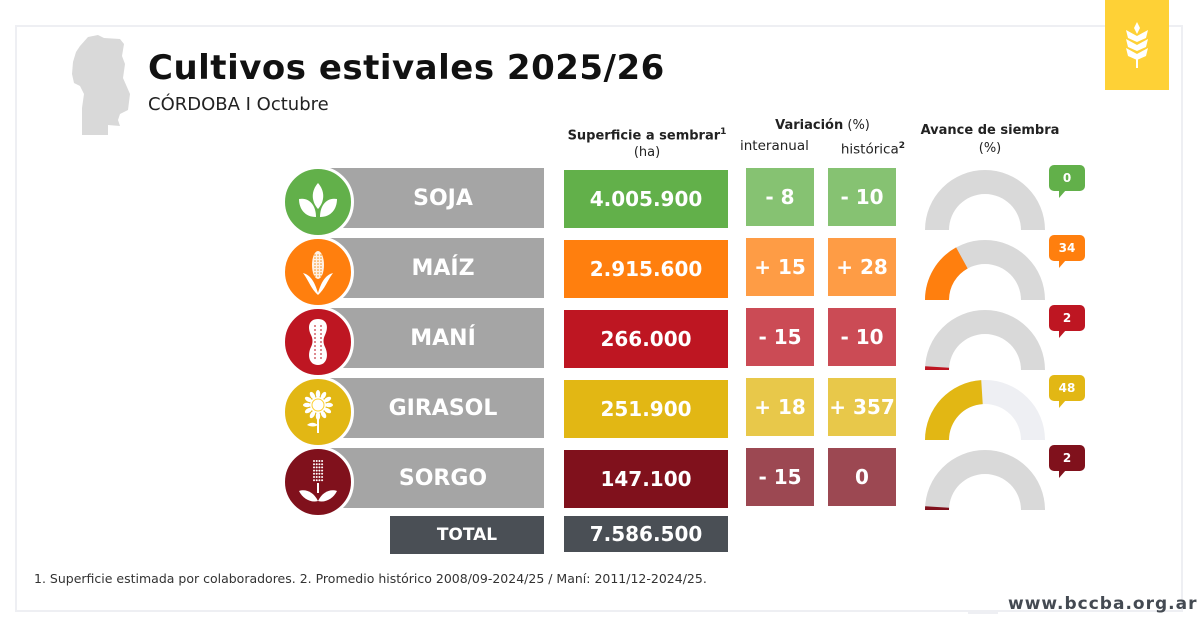 This screenshot has width=1200, height=630. I want to click on sorghum-icon, so click(318, 482).